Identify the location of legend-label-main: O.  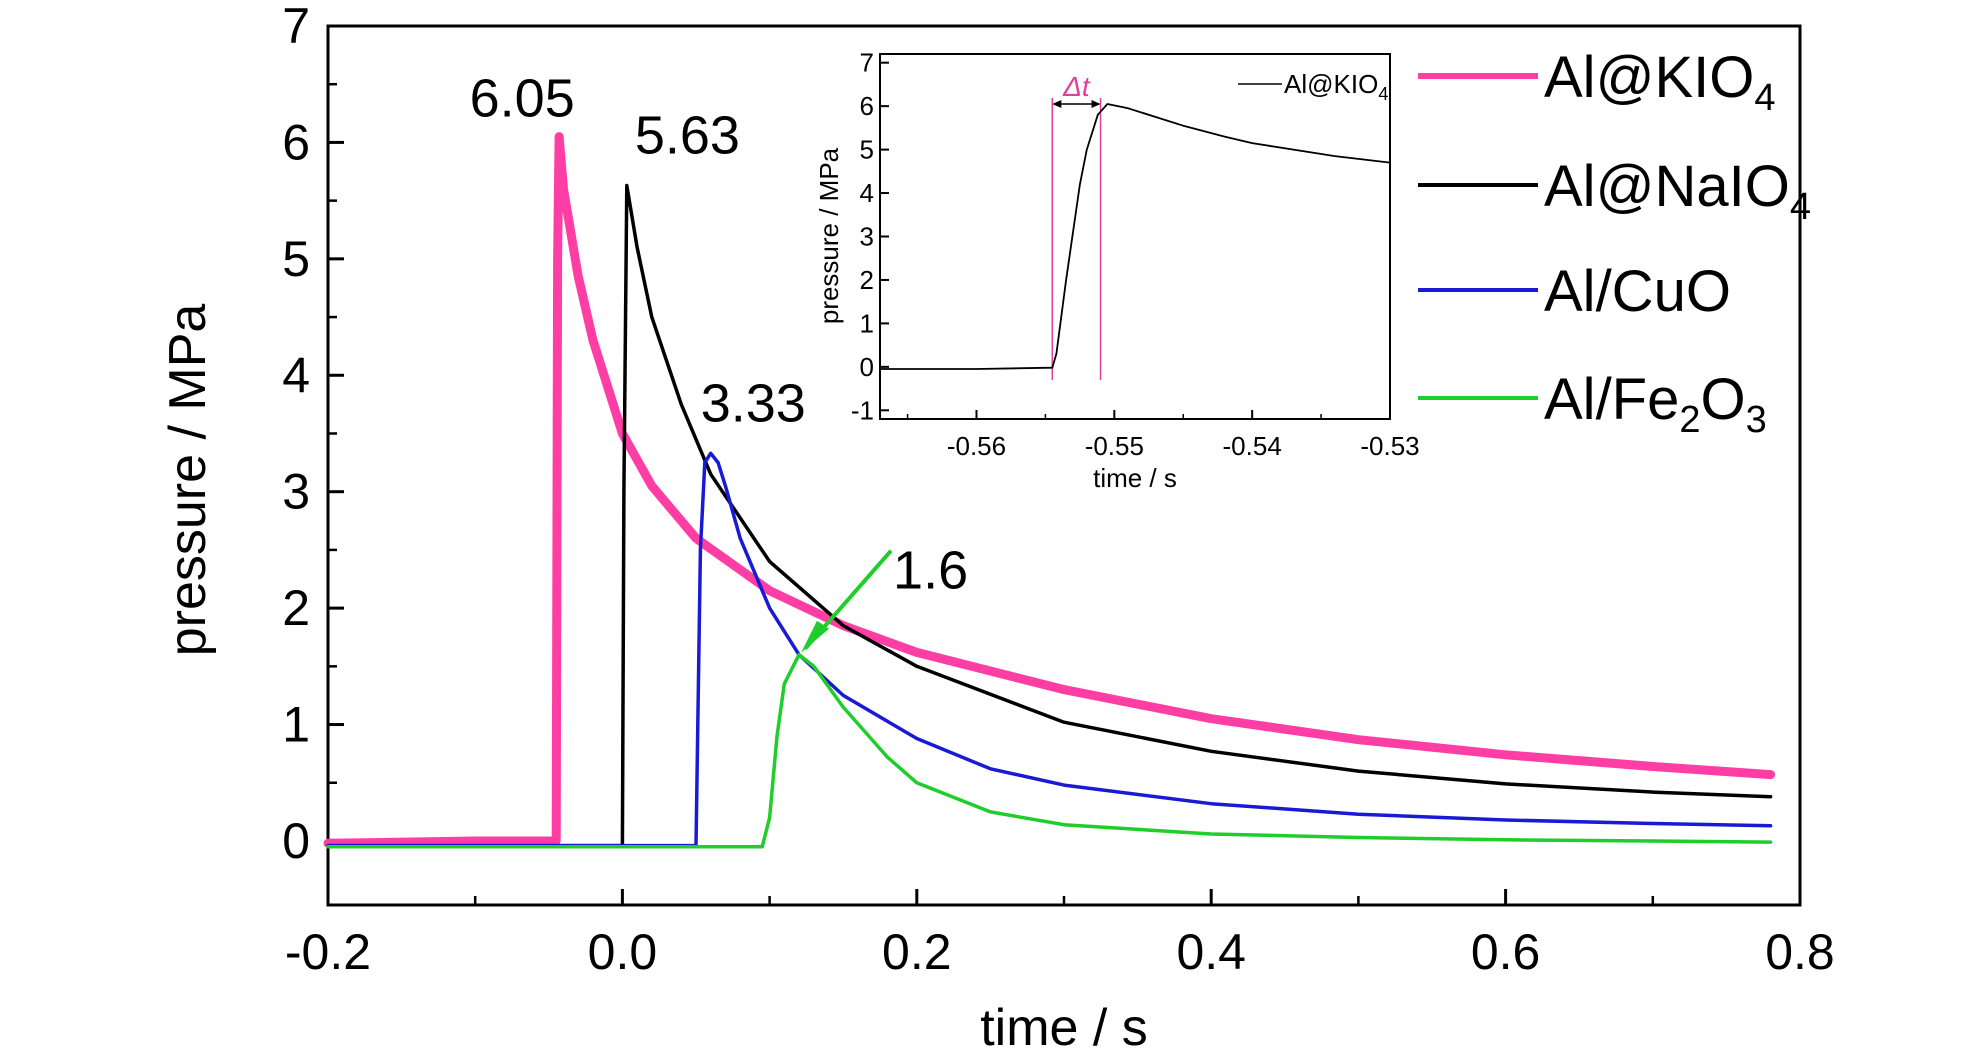
(1723, 399).